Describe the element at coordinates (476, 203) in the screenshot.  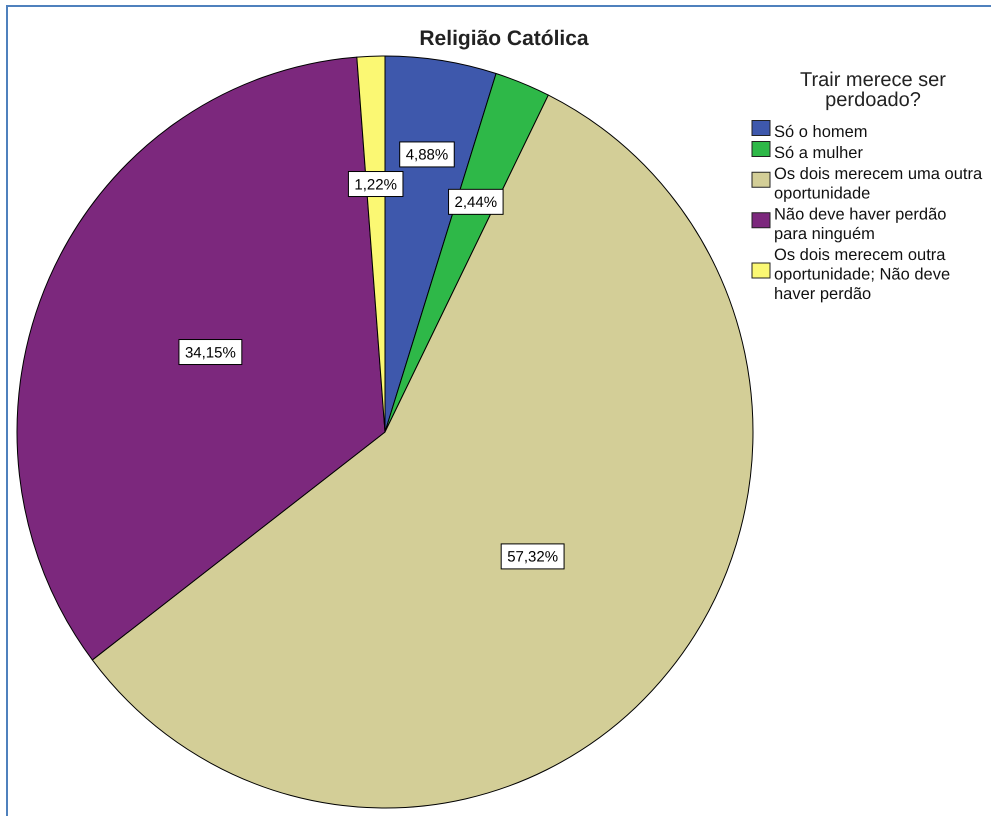
I see `data-label: 2,44%` at that location.